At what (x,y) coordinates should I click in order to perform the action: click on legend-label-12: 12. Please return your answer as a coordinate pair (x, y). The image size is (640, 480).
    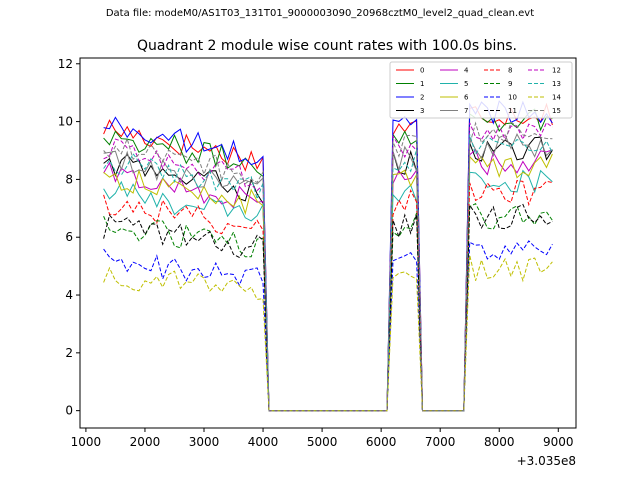
    Looking at the image, I should click on (556, 71).